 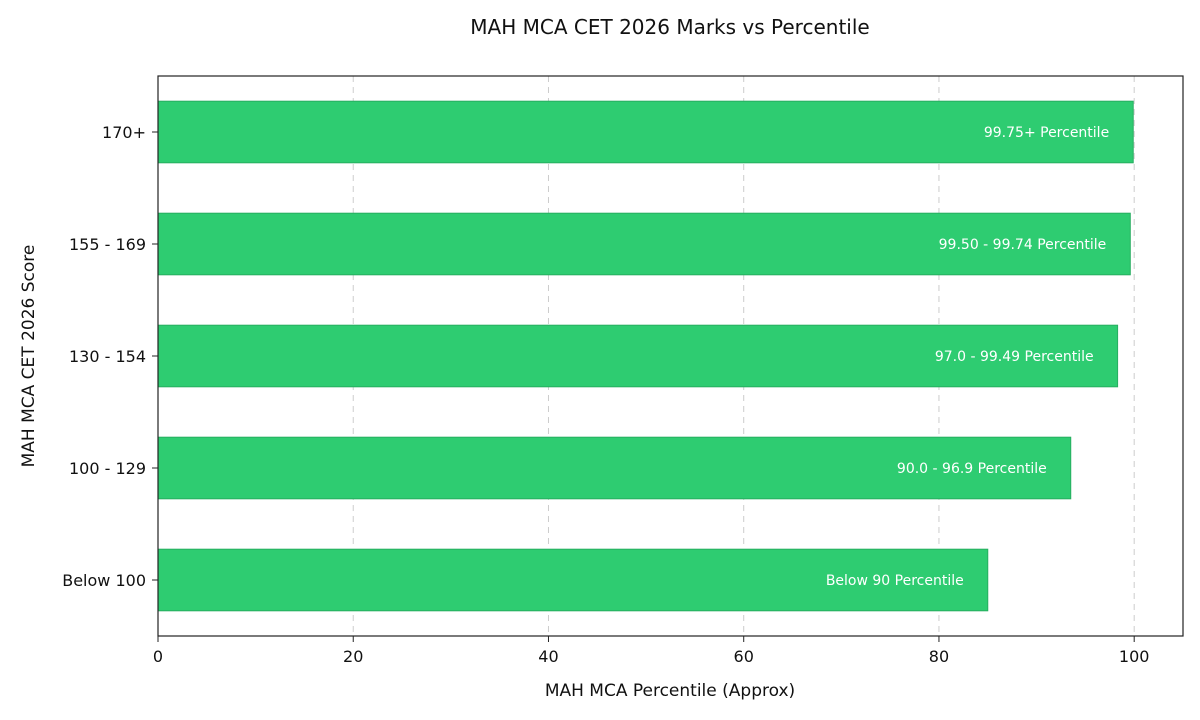 I want to click on y-tick-label: 155 - 169, so click(x=107, y=244).